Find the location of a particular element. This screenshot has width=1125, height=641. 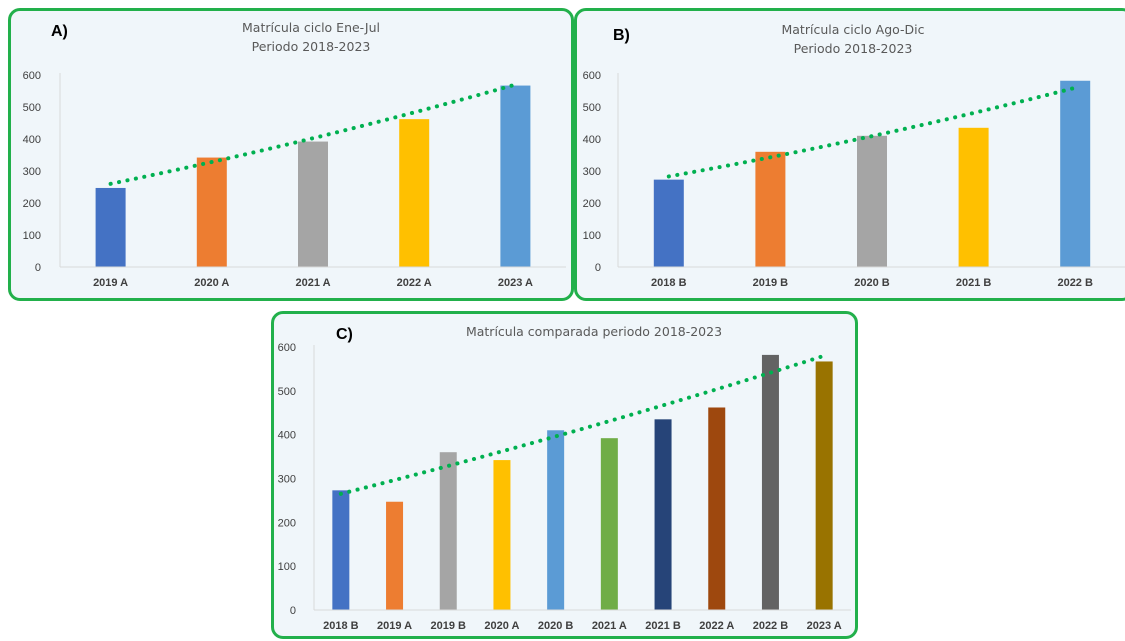

panel-b-letter: B) is located at coordinates (621, 35).